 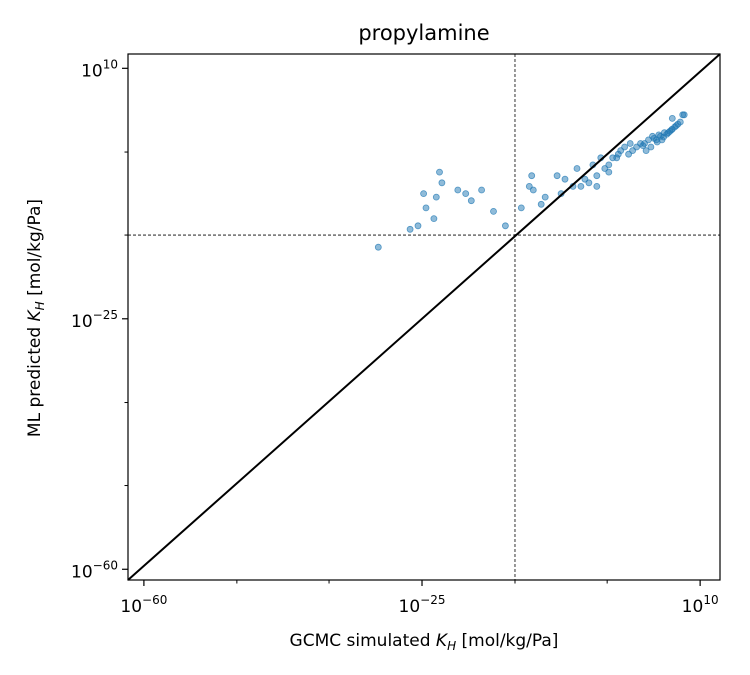 What do you see at coordinates (143, 605) in the screenshot?
I see `x-tick-label: 10−60` at bounding box center [143, 605].